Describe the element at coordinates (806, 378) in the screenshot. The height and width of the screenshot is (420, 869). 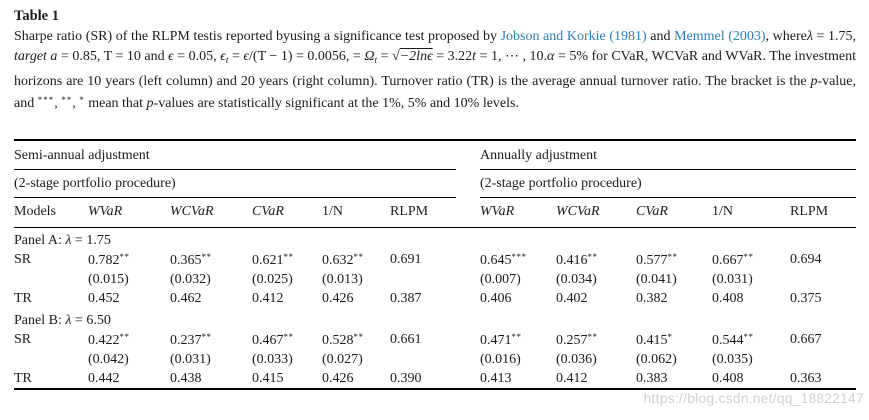
I see `table-cell: 0.363` at that location.